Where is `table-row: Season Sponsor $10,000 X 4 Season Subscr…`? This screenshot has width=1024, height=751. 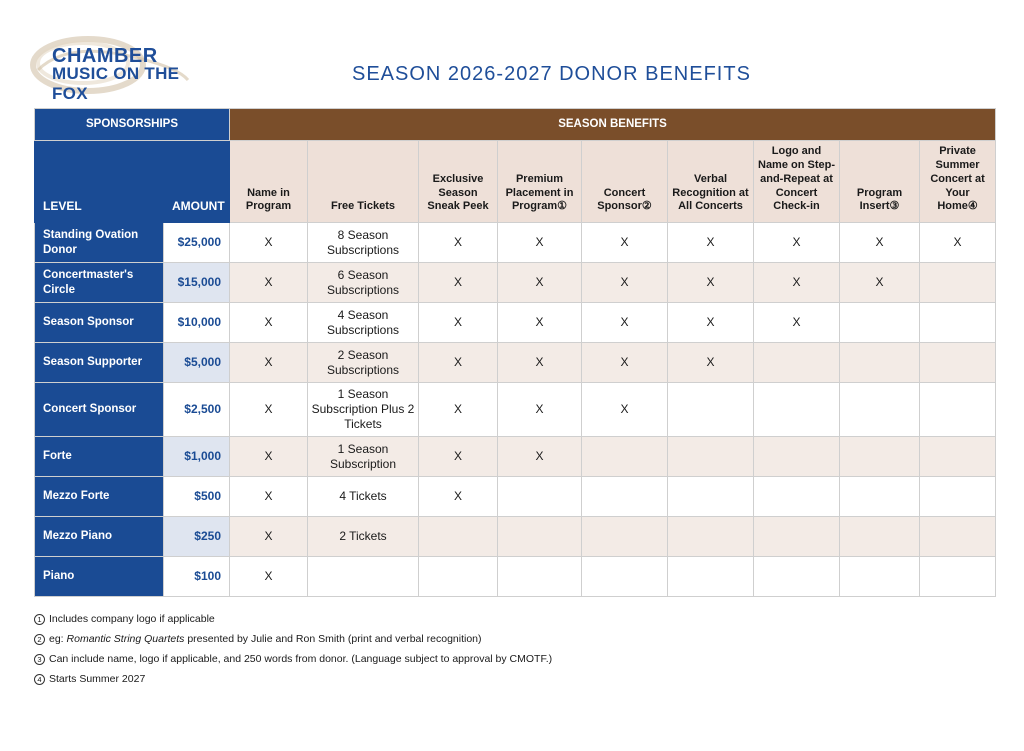 table-row: Season Sponsor $10,000 X 4 Season Subscr… is located at coordinates (515, 322).